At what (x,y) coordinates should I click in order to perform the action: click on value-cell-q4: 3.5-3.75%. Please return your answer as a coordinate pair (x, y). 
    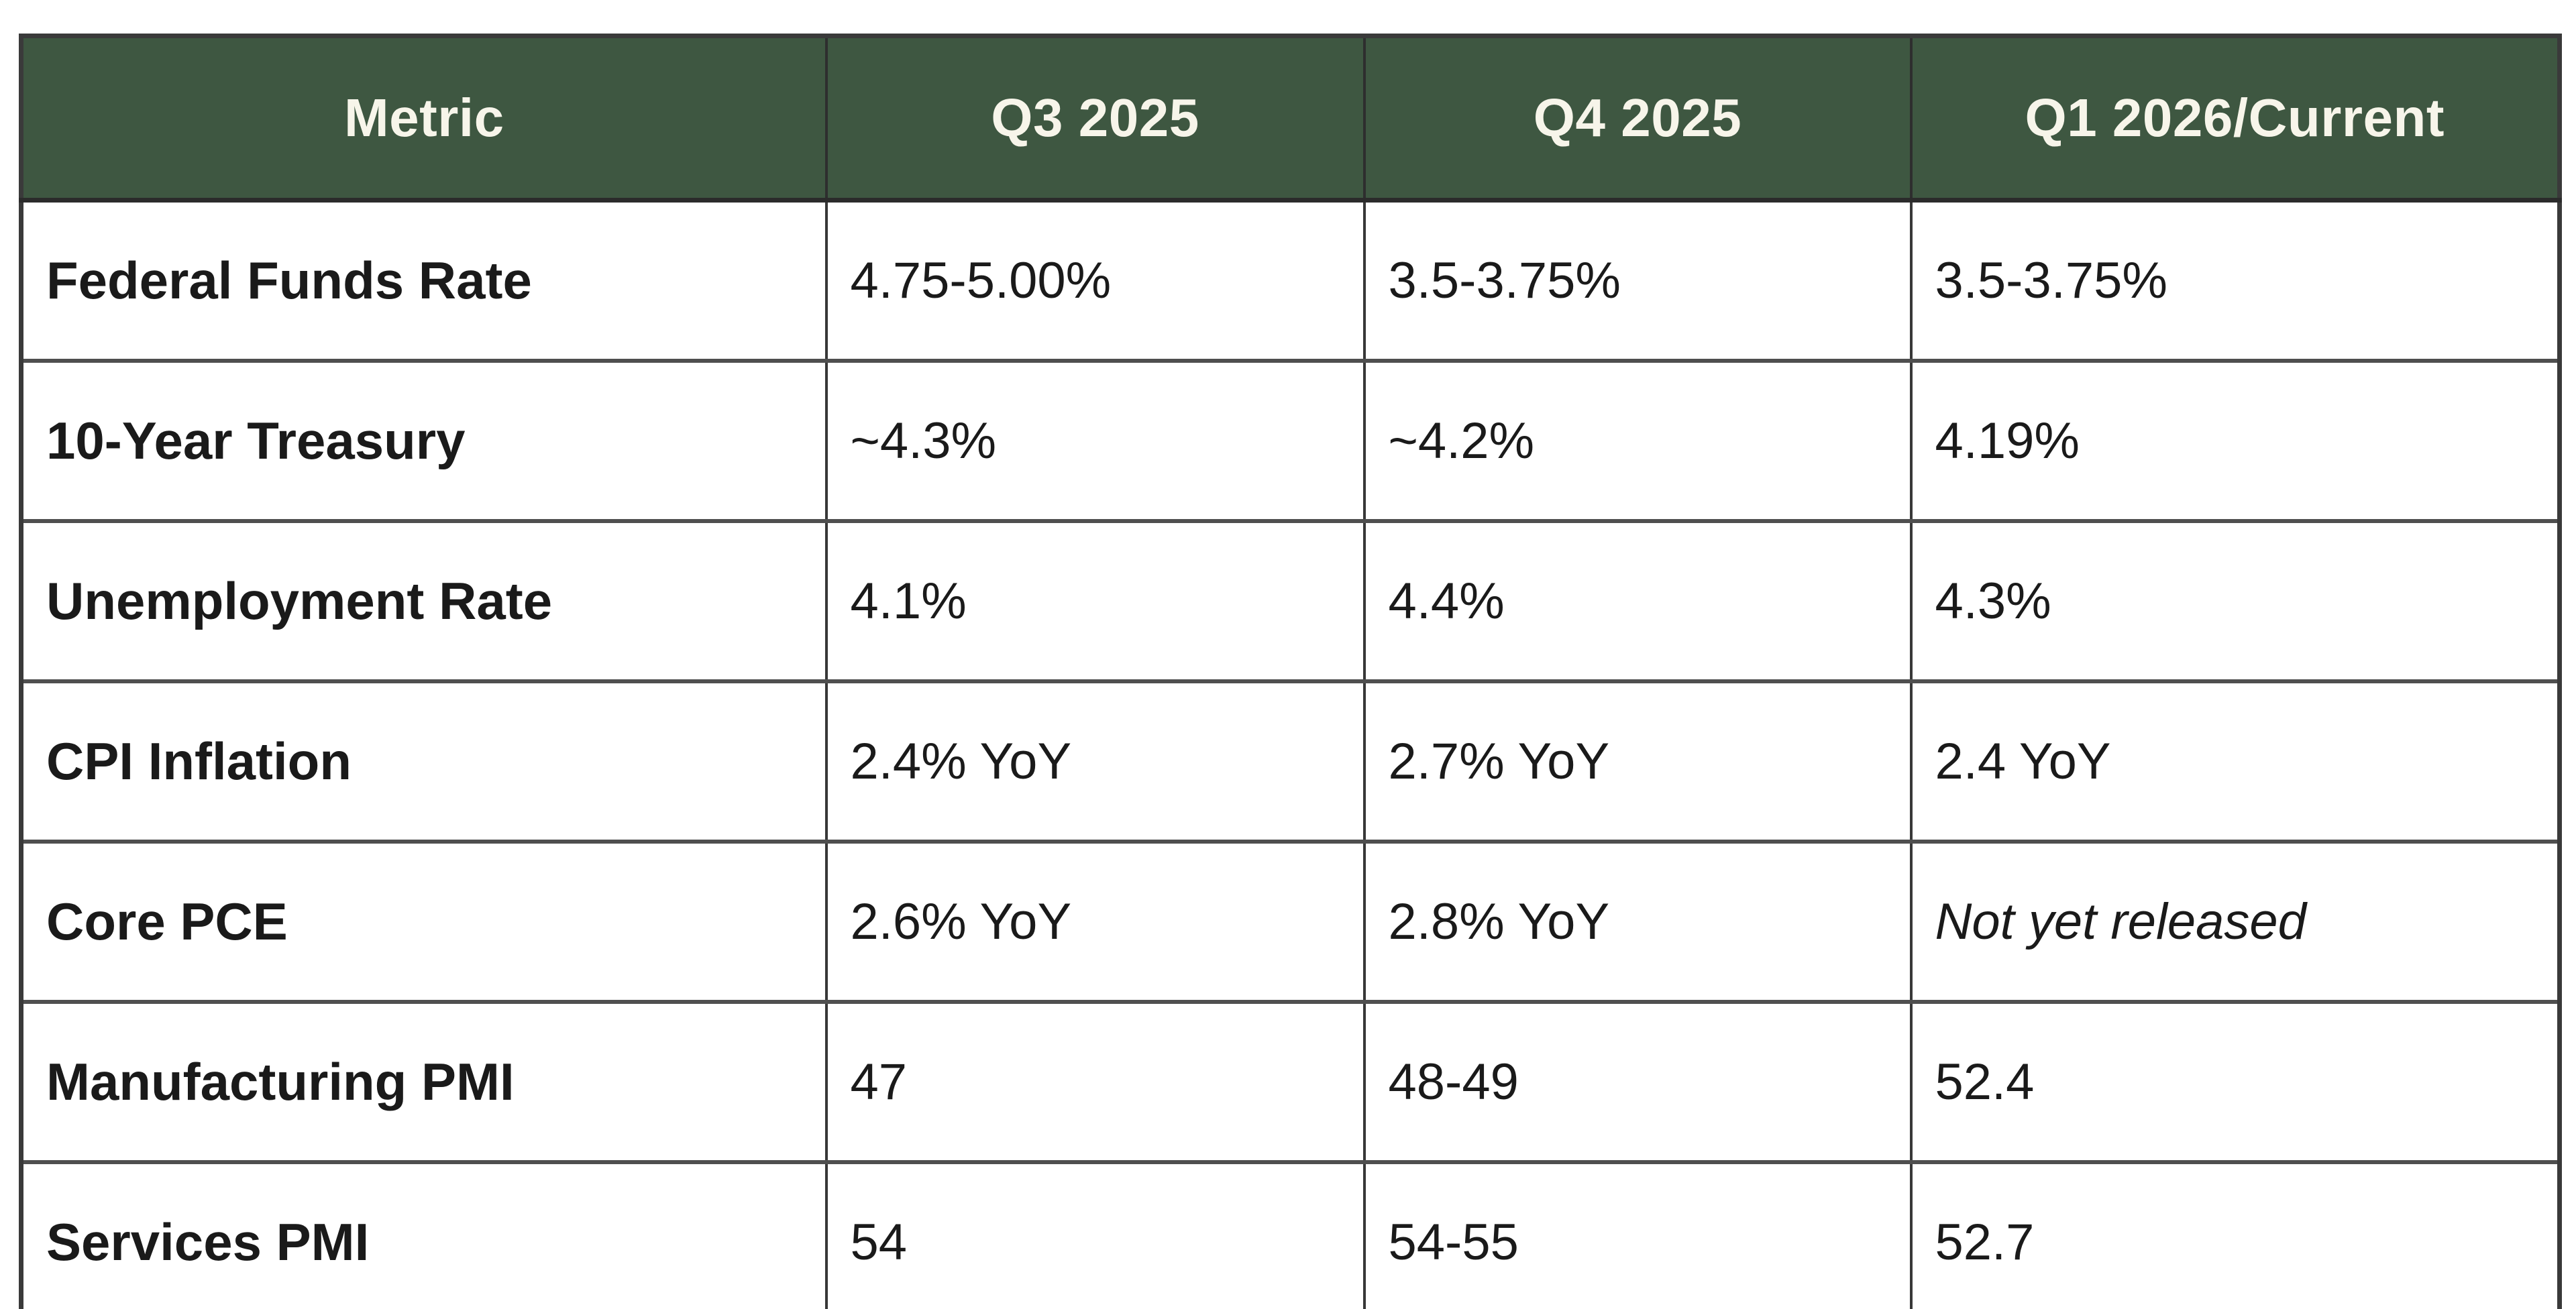
    Looking at the image, I should click on (1637, 281).